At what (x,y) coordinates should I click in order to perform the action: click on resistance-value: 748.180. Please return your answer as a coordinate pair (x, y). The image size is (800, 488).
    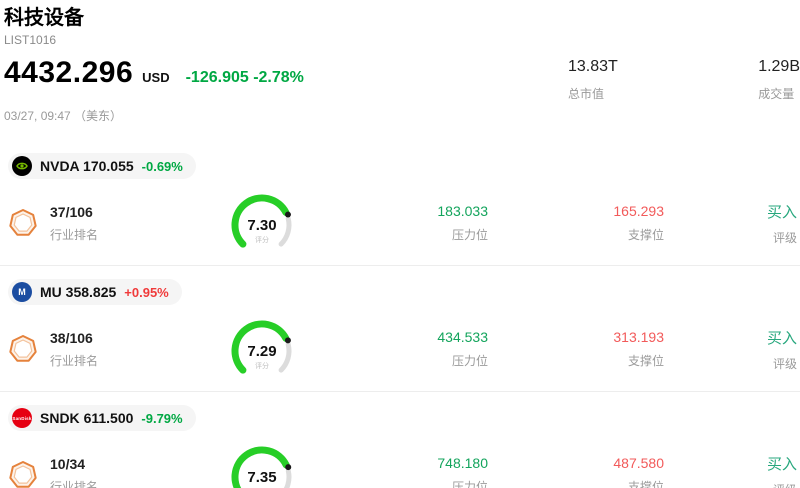
    Looking at the image, I should click on (462, 463).